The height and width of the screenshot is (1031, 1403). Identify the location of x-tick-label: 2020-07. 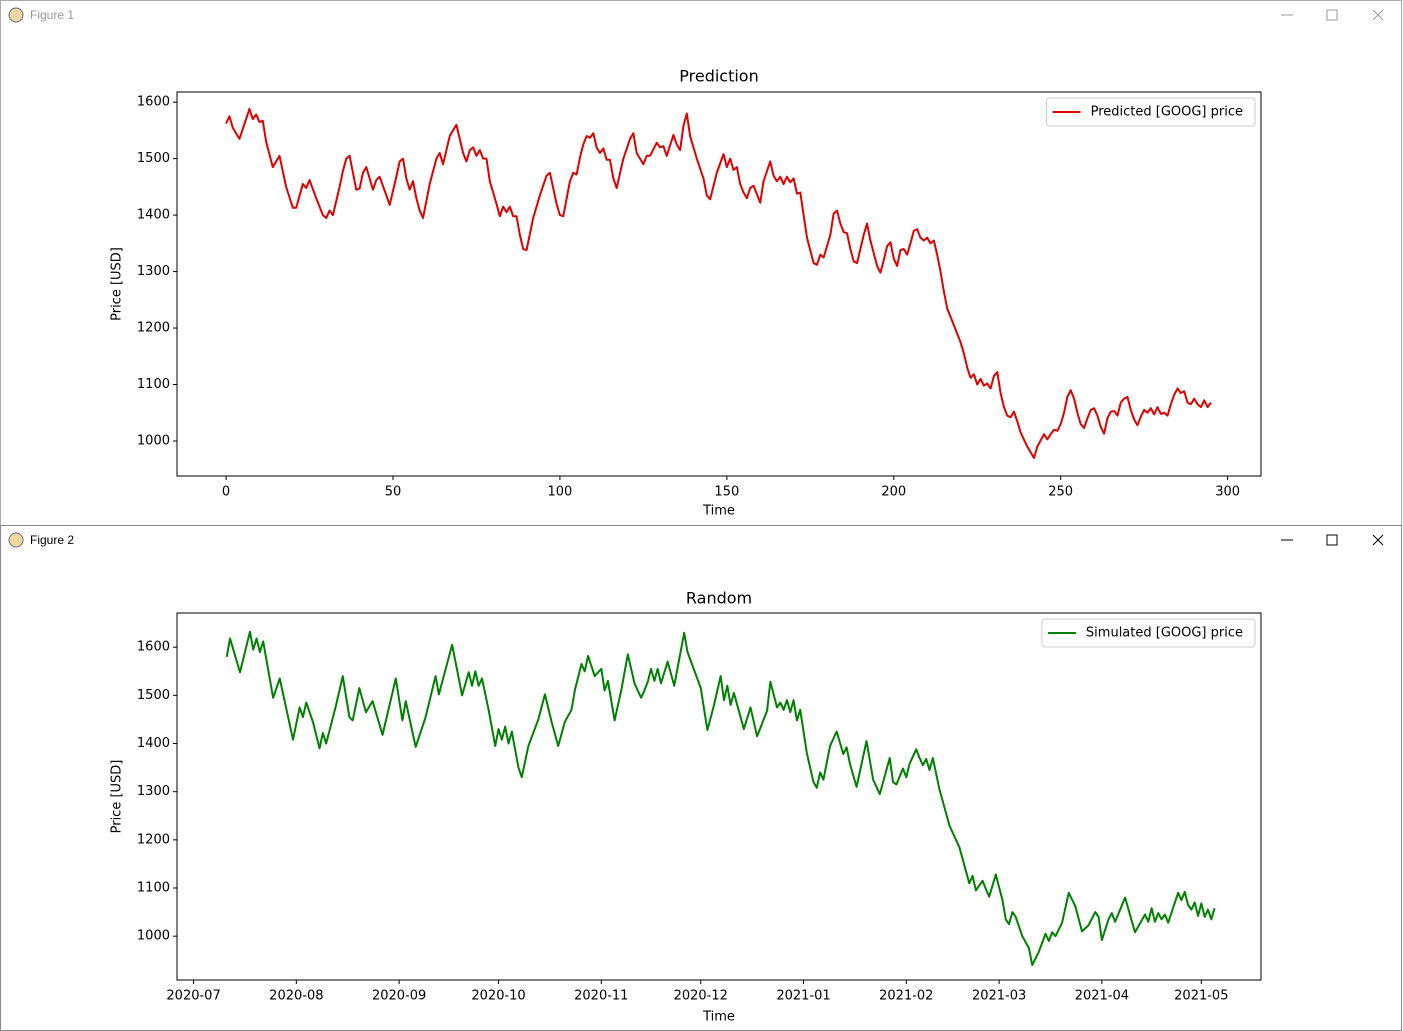
(193, 996).